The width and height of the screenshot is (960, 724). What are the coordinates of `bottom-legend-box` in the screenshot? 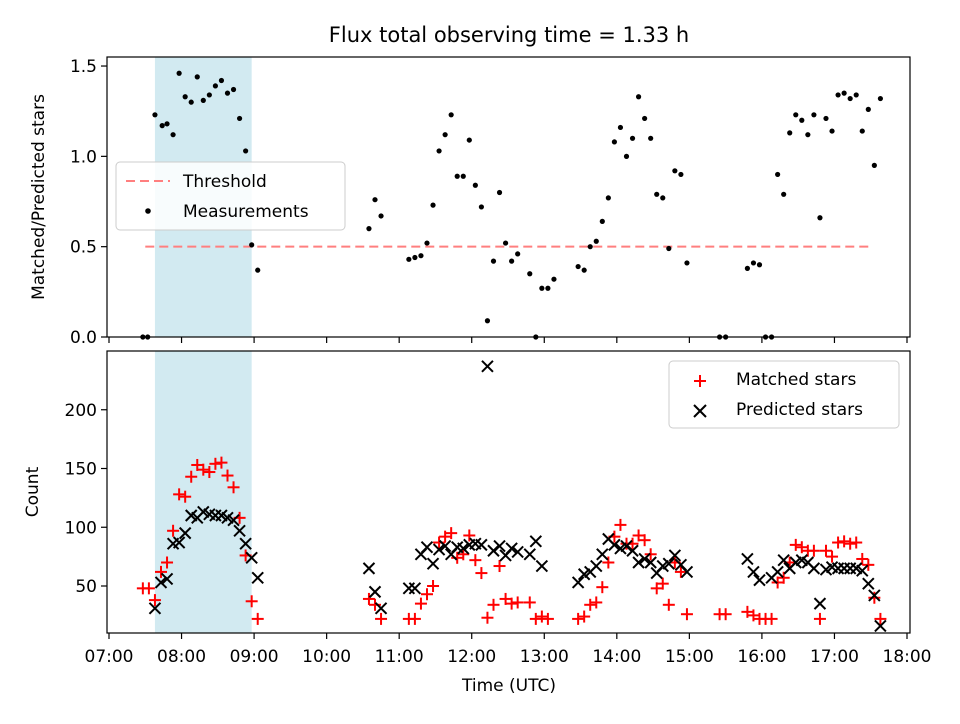 It's located at (784, 394).